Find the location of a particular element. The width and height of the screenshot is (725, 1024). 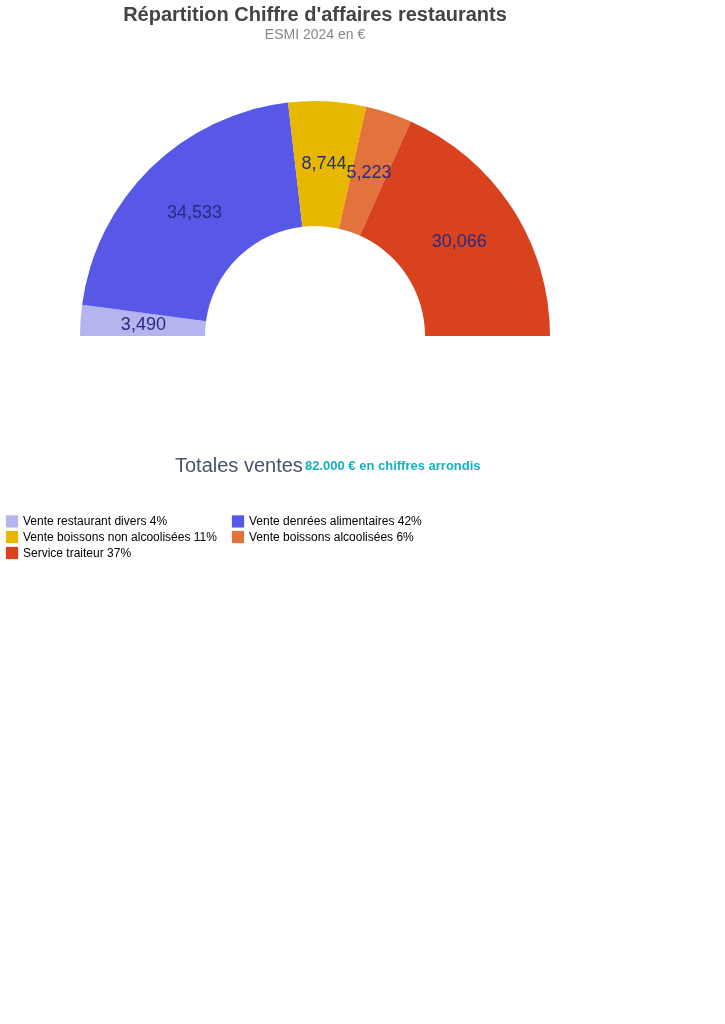

legend-label: Service traiteur 37% is located at coordinates (77, 553).